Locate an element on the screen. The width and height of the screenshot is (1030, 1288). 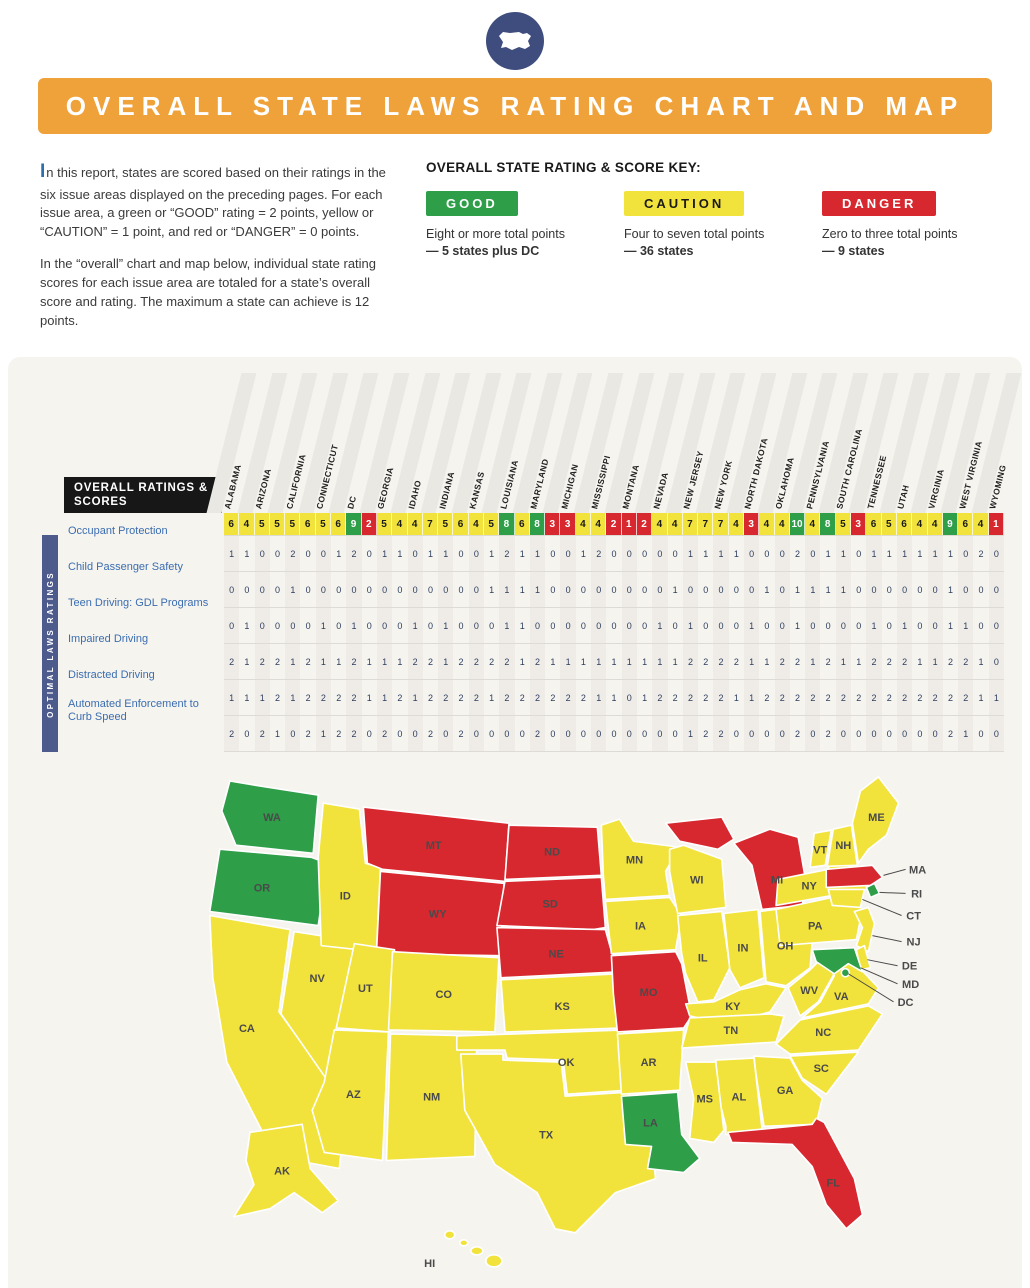
score-wv-row2: 1 is located at coordinates (966, 626).